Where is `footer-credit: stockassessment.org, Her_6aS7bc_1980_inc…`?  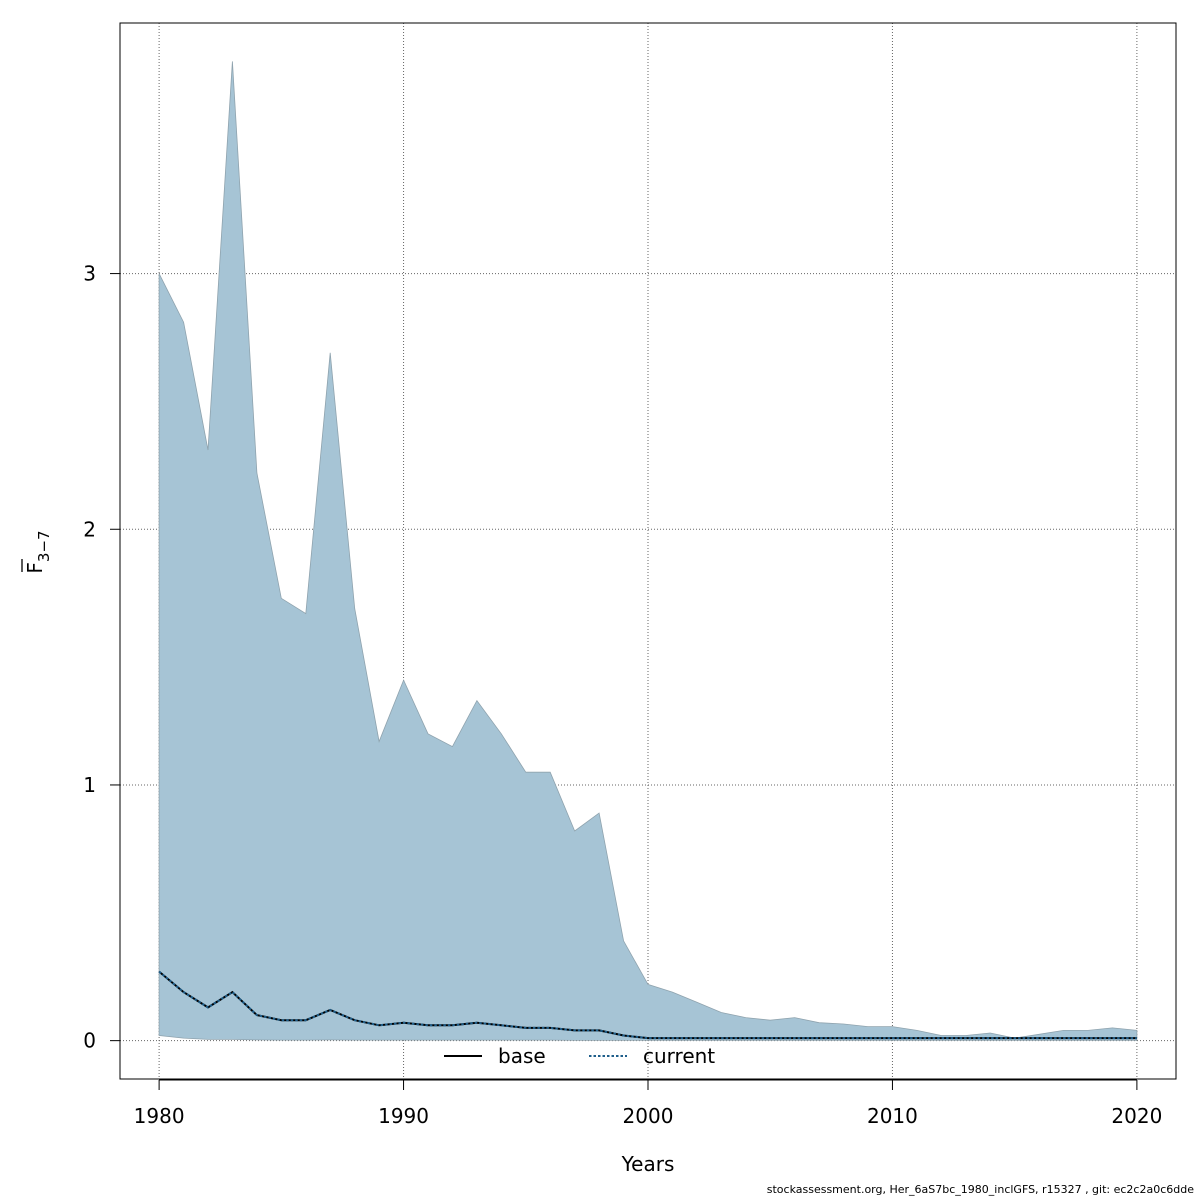
footer-credit: stockassessment.org, Her_6aS7bc_1980_inc… is located at coordinates (980, 1189).